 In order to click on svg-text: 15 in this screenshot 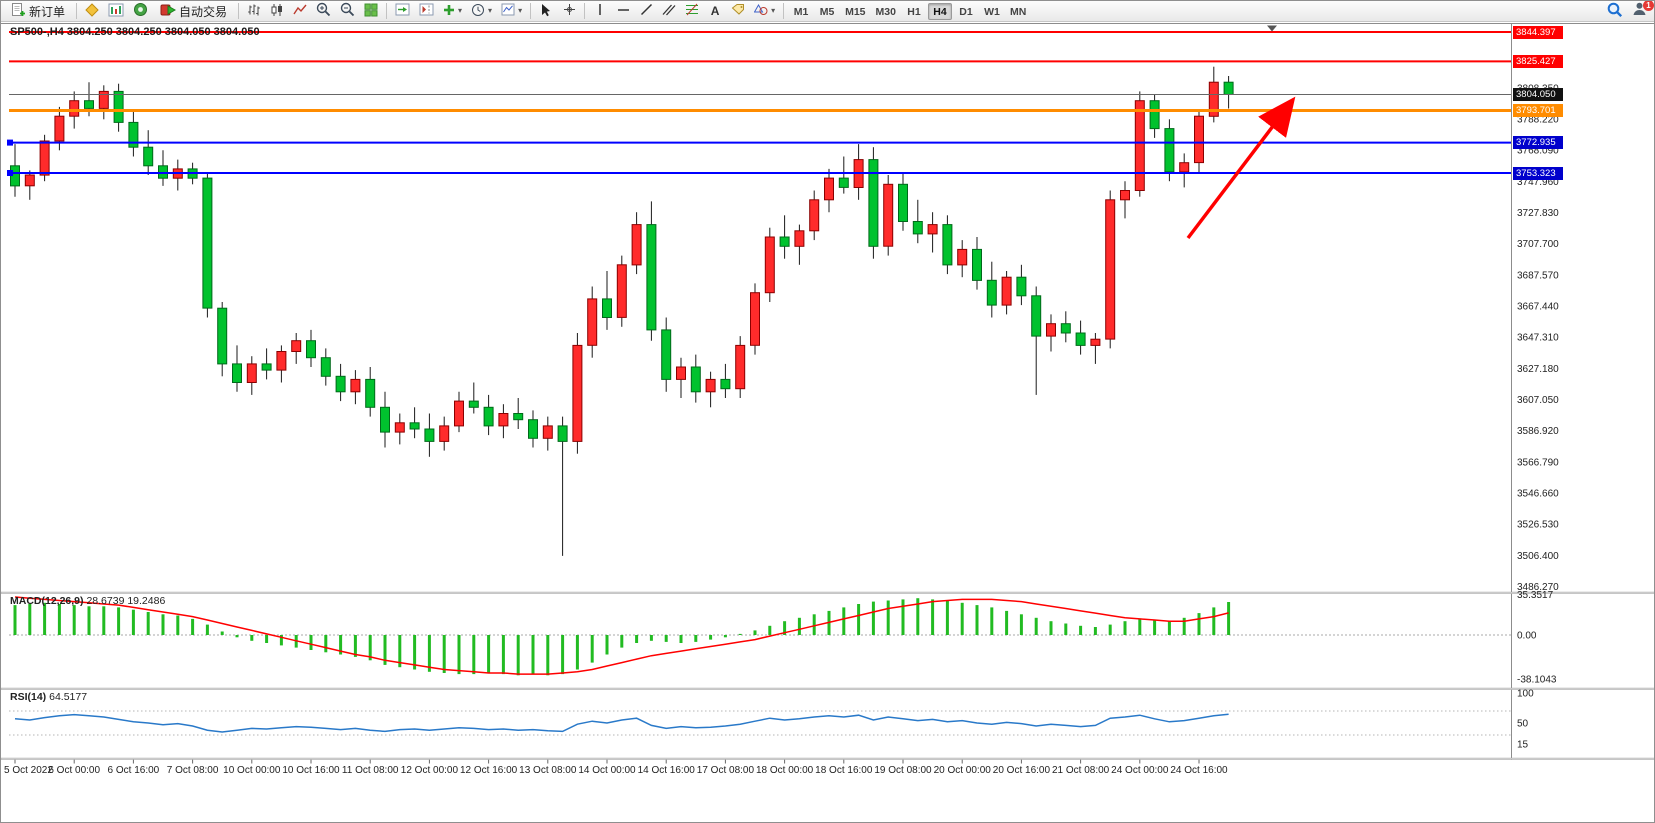, I will do `click(1523, 745)`.